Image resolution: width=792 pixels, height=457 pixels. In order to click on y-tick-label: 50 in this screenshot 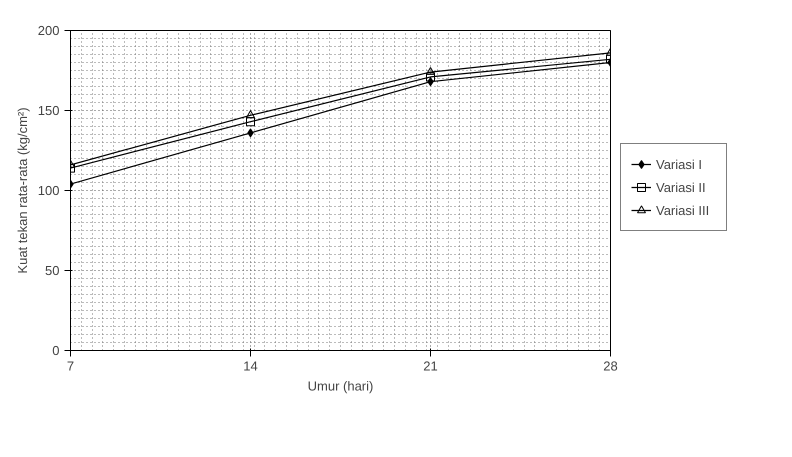, I will do `click(52, 270)`.